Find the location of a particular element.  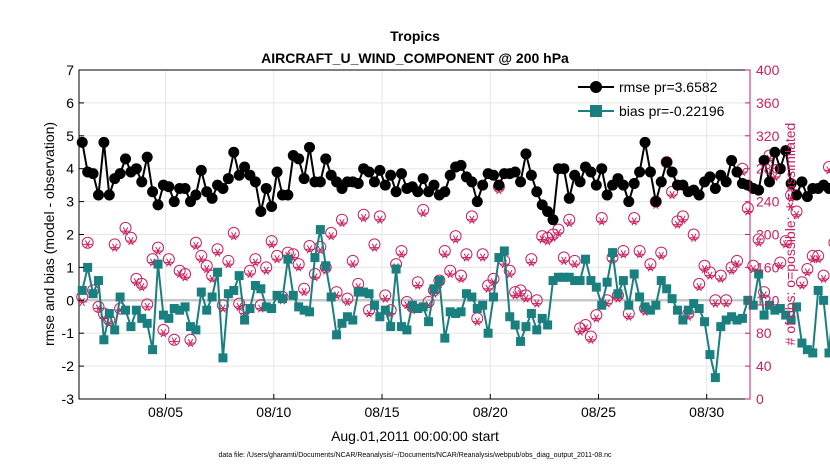

y-right-tick-label: 80 is located at coordinates (764, 333).